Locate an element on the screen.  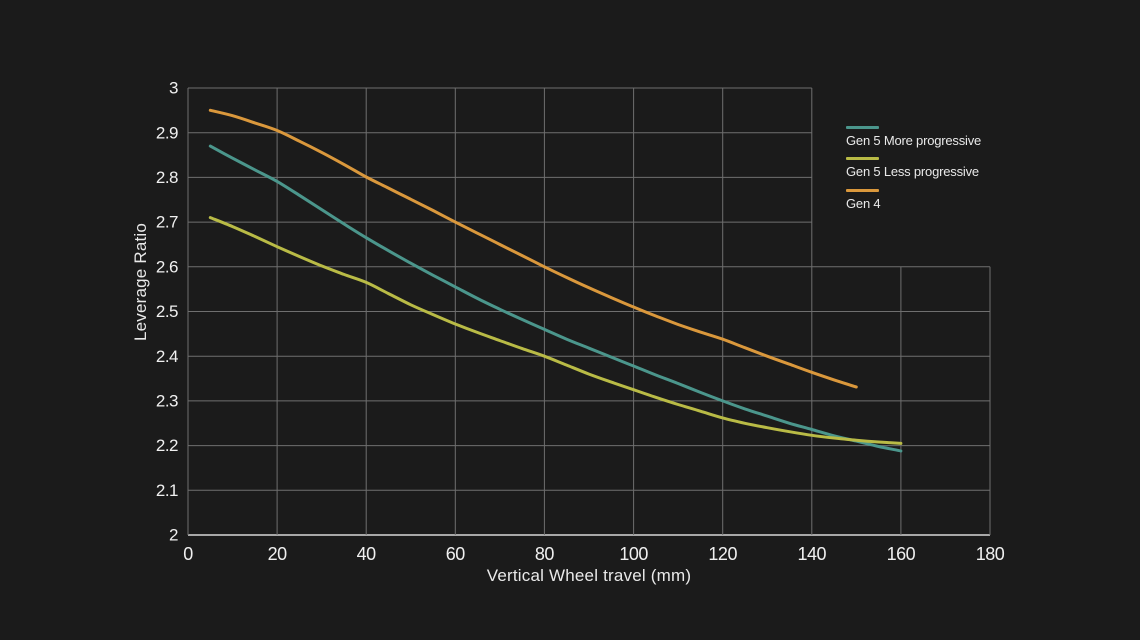
legend-item: Gen 5 Less progressive is located at coordinates (913, 168).